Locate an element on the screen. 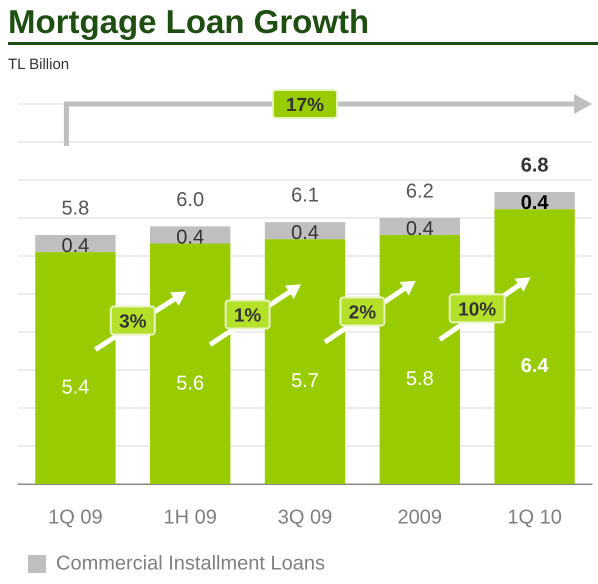 This screenshot has height=584, width=598. annotation: 2% is located at coordinates (362, 313).